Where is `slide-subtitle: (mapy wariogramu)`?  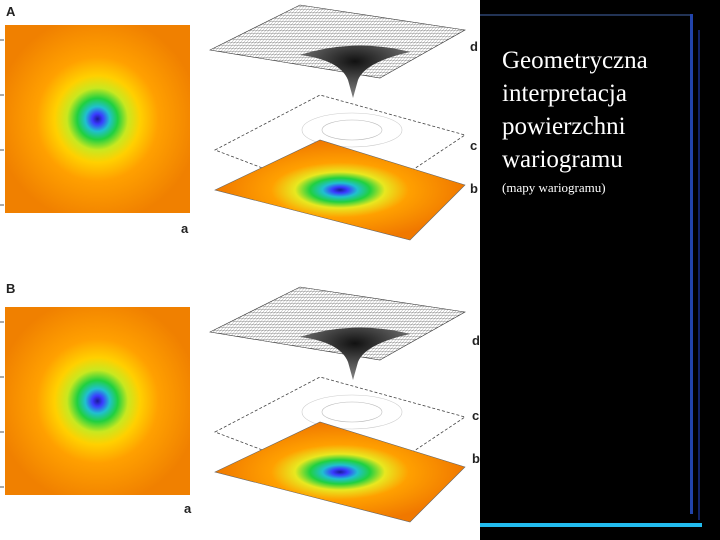 slide-subtitle: (mapy wariogramu) is located at coordinates (554, 187).